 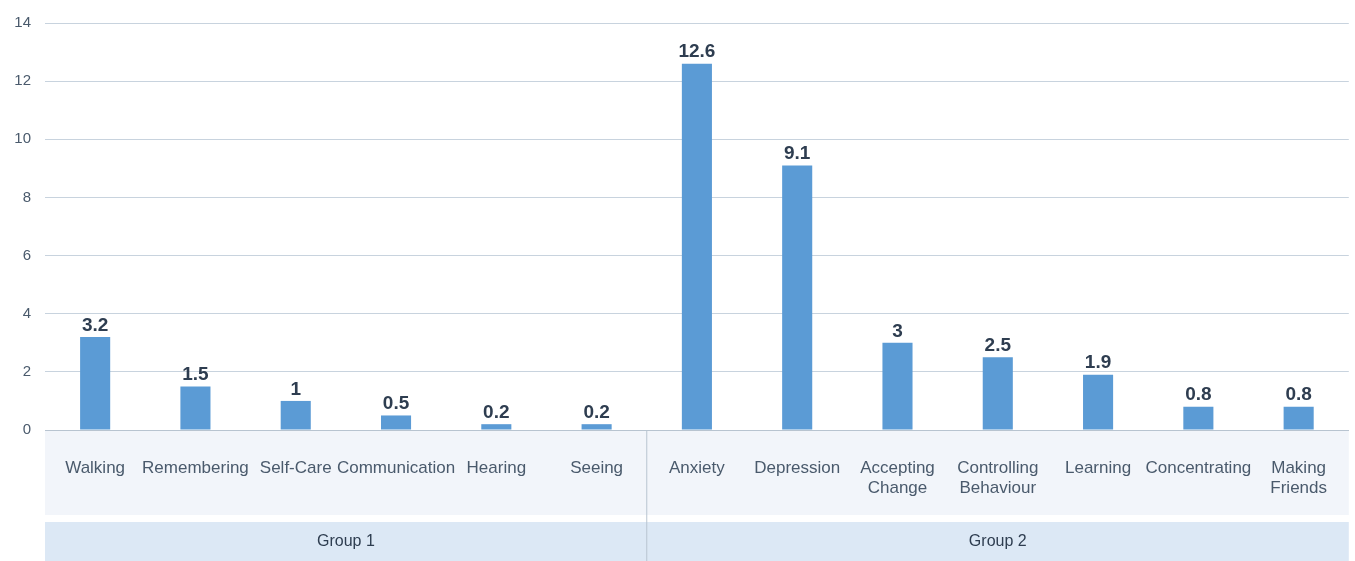 I want to click on y-tick-label: 8, so click(x=26, y=196).